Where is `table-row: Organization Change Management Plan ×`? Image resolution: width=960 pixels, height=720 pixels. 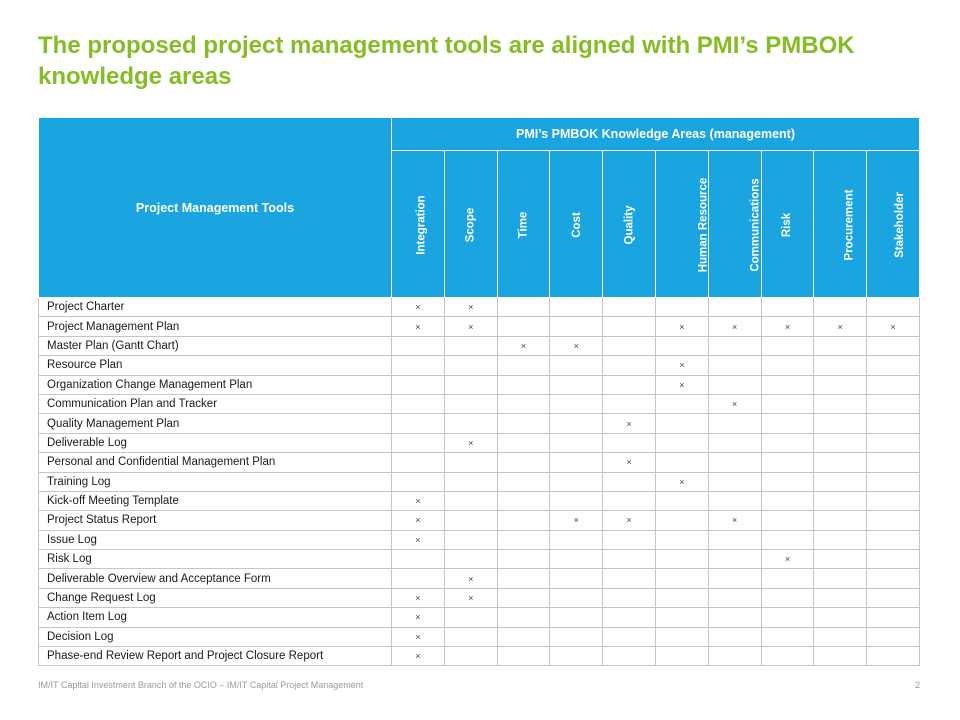
table-row: Organization Change Management Plan × is located at coordinates (479, 384).